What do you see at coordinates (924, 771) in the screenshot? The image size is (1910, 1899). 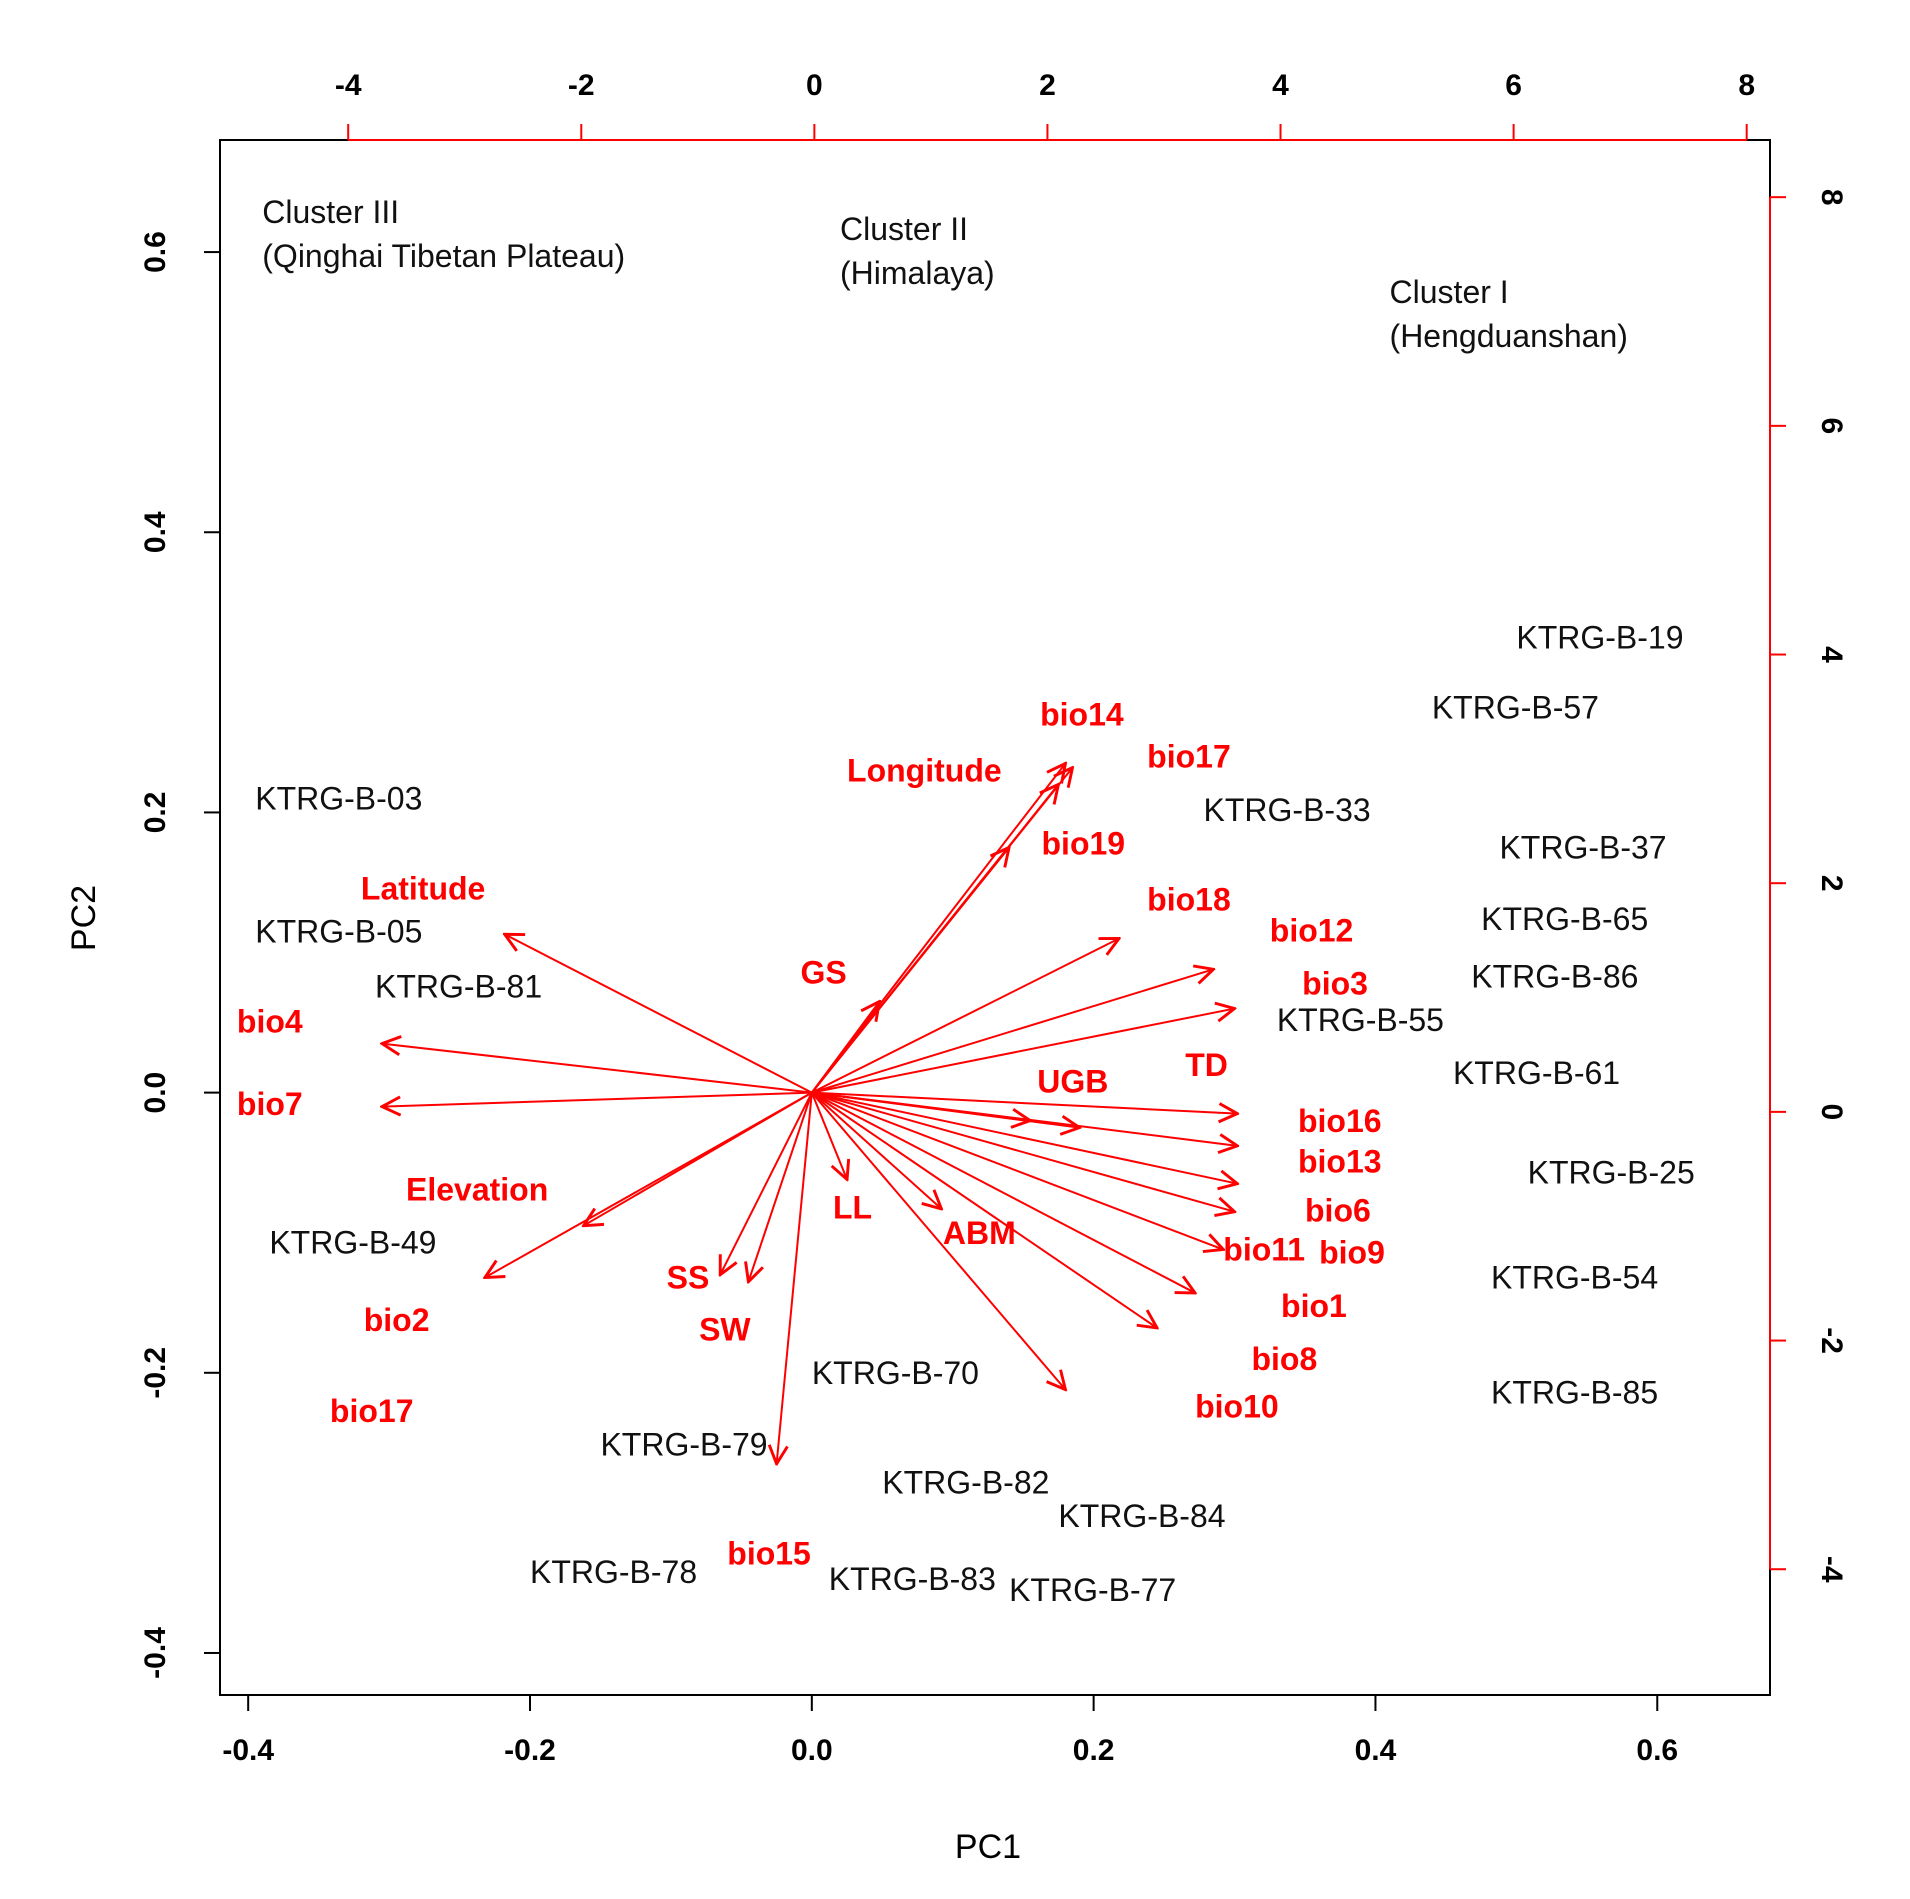 I see `loading-label-longitude: Longitude` at bounding box center [924, 771].